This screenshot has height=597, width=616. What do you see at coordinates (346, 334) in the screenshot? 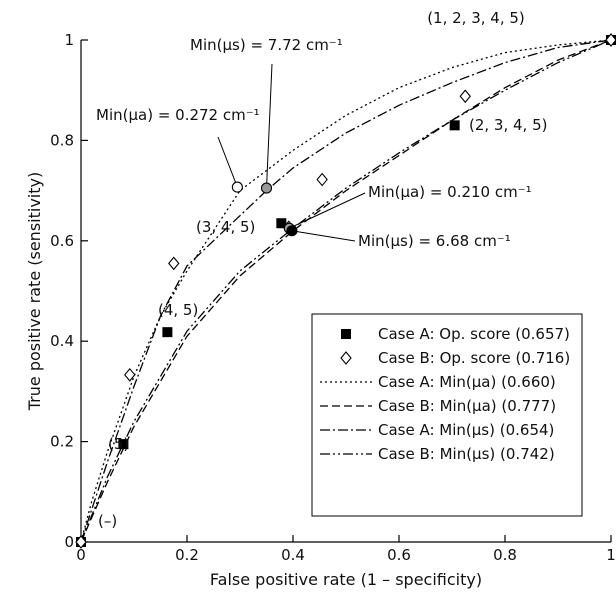
I see `legend-marker-square` at bounding box center [346, 334].